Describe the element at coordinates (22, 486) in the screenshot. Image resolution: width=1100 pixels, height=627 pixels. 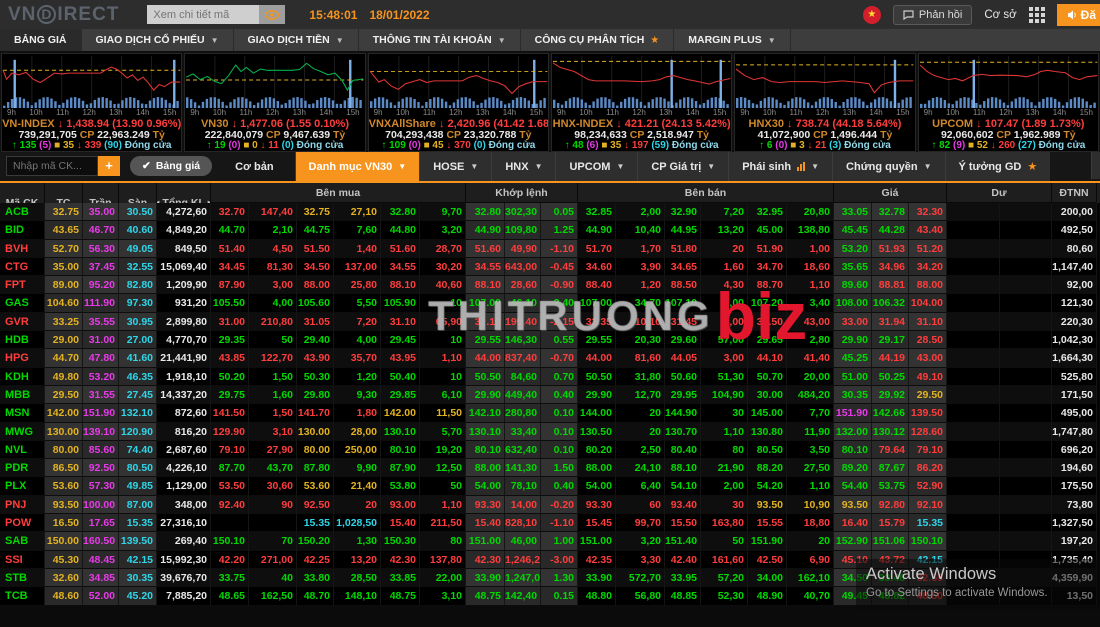
I see `ticker-cell: PLX` at that location.